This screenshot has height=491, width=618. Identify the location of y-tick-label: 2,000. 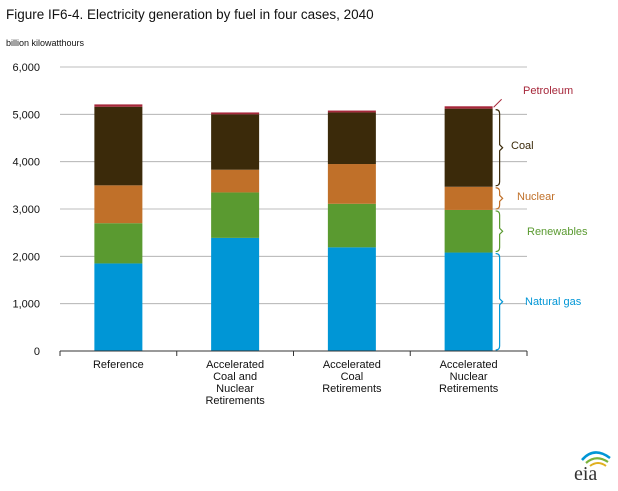
(26, 257).